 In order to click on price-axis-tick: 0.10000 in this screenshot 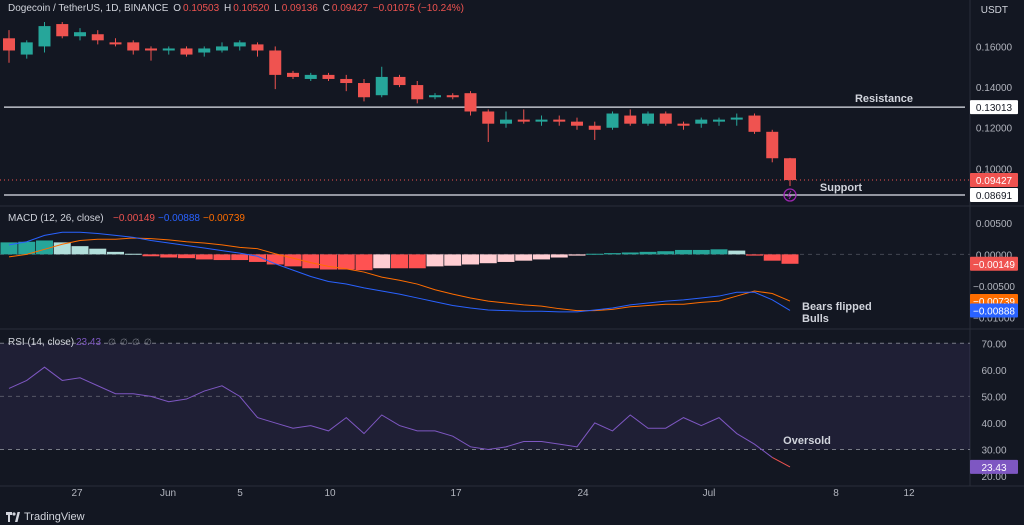, I will do `click(994, 169)`.